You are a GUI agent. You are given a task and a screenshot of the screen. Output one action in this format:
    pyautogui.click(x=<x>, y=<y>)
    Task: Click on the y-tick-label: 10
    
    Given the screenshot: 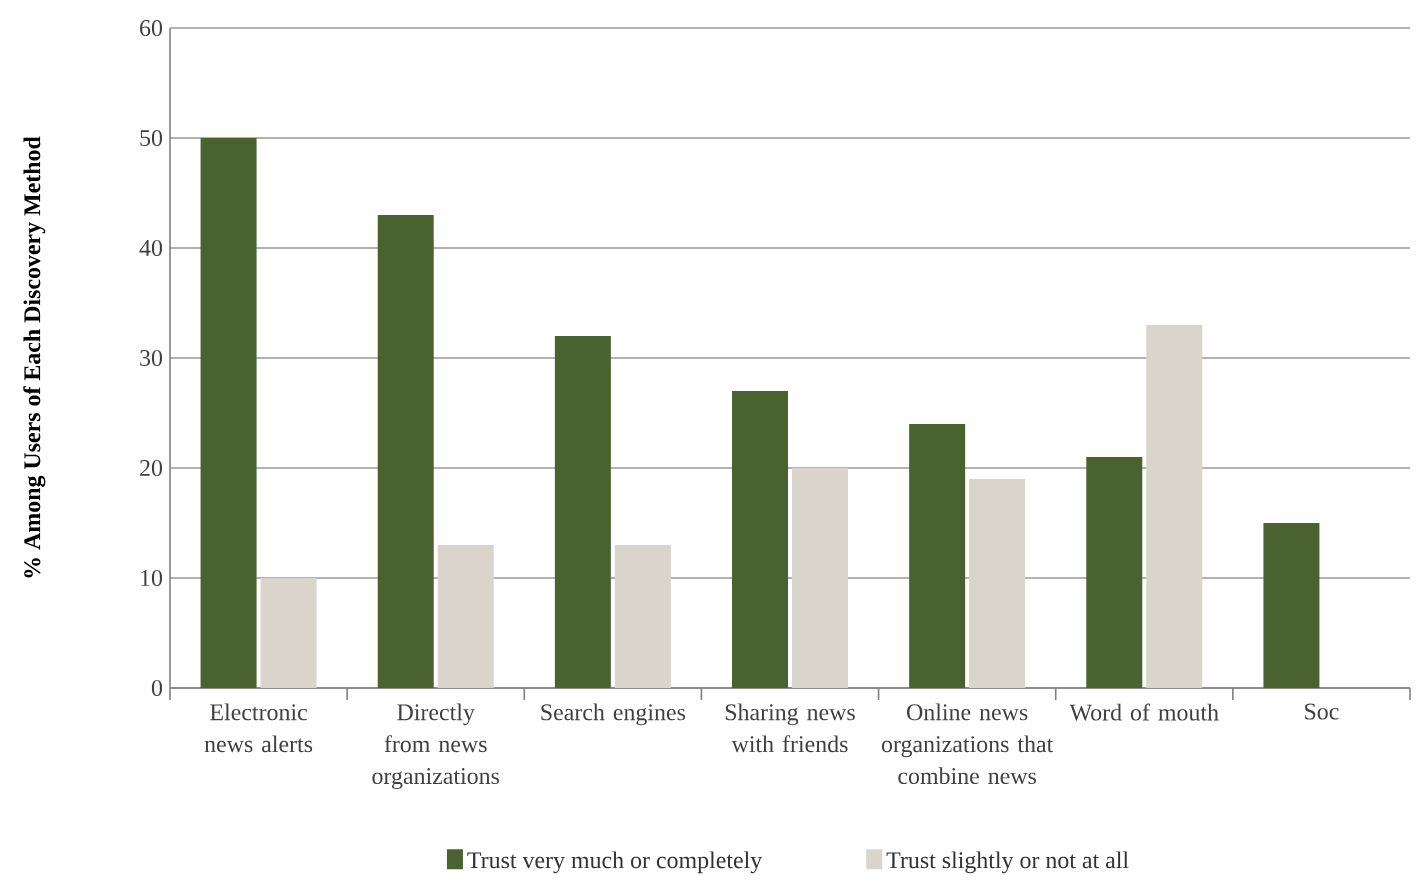 What is the action you would take?
    pyautogui.click(x=152, y=578)
    